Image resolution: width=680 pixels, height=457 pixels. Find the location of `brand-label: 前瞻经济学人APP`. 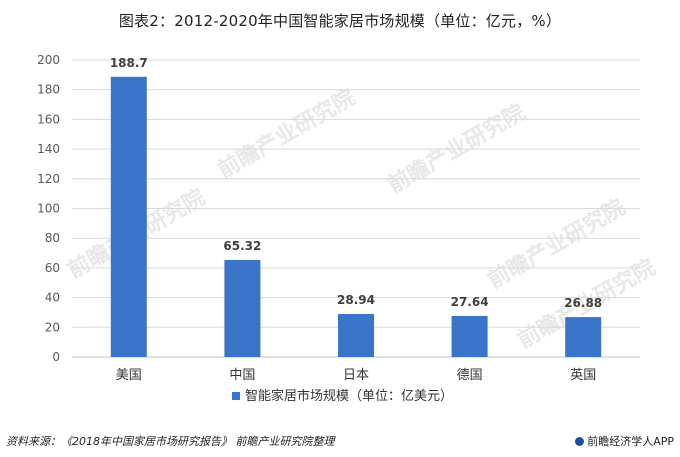

brand-label: 前瞻经济学人APP is located at coordinates (624, 441).